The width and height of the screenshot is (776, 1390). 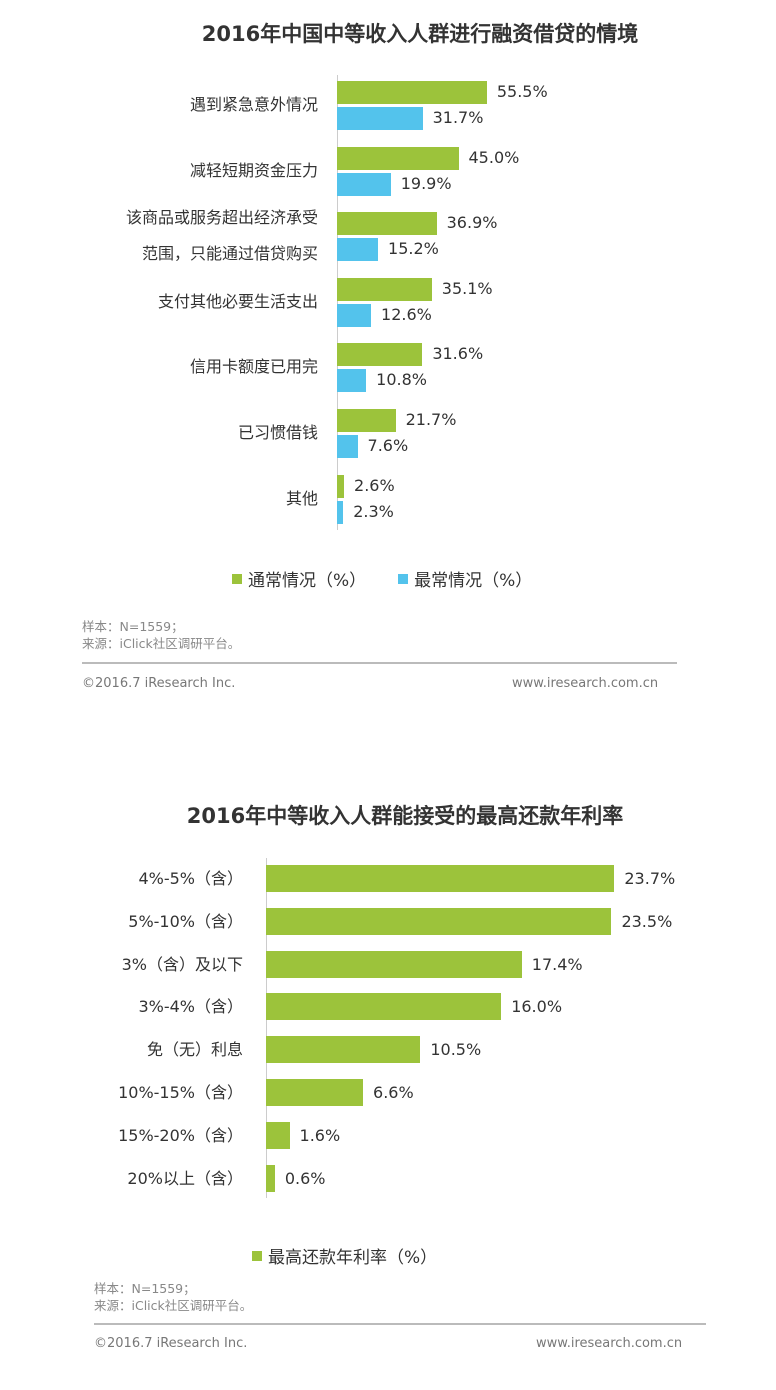 What do you see at coordinates (393, 1092) in the screenshot?
I see `data-label: 6.6%` at bounding box center [393, 1092].